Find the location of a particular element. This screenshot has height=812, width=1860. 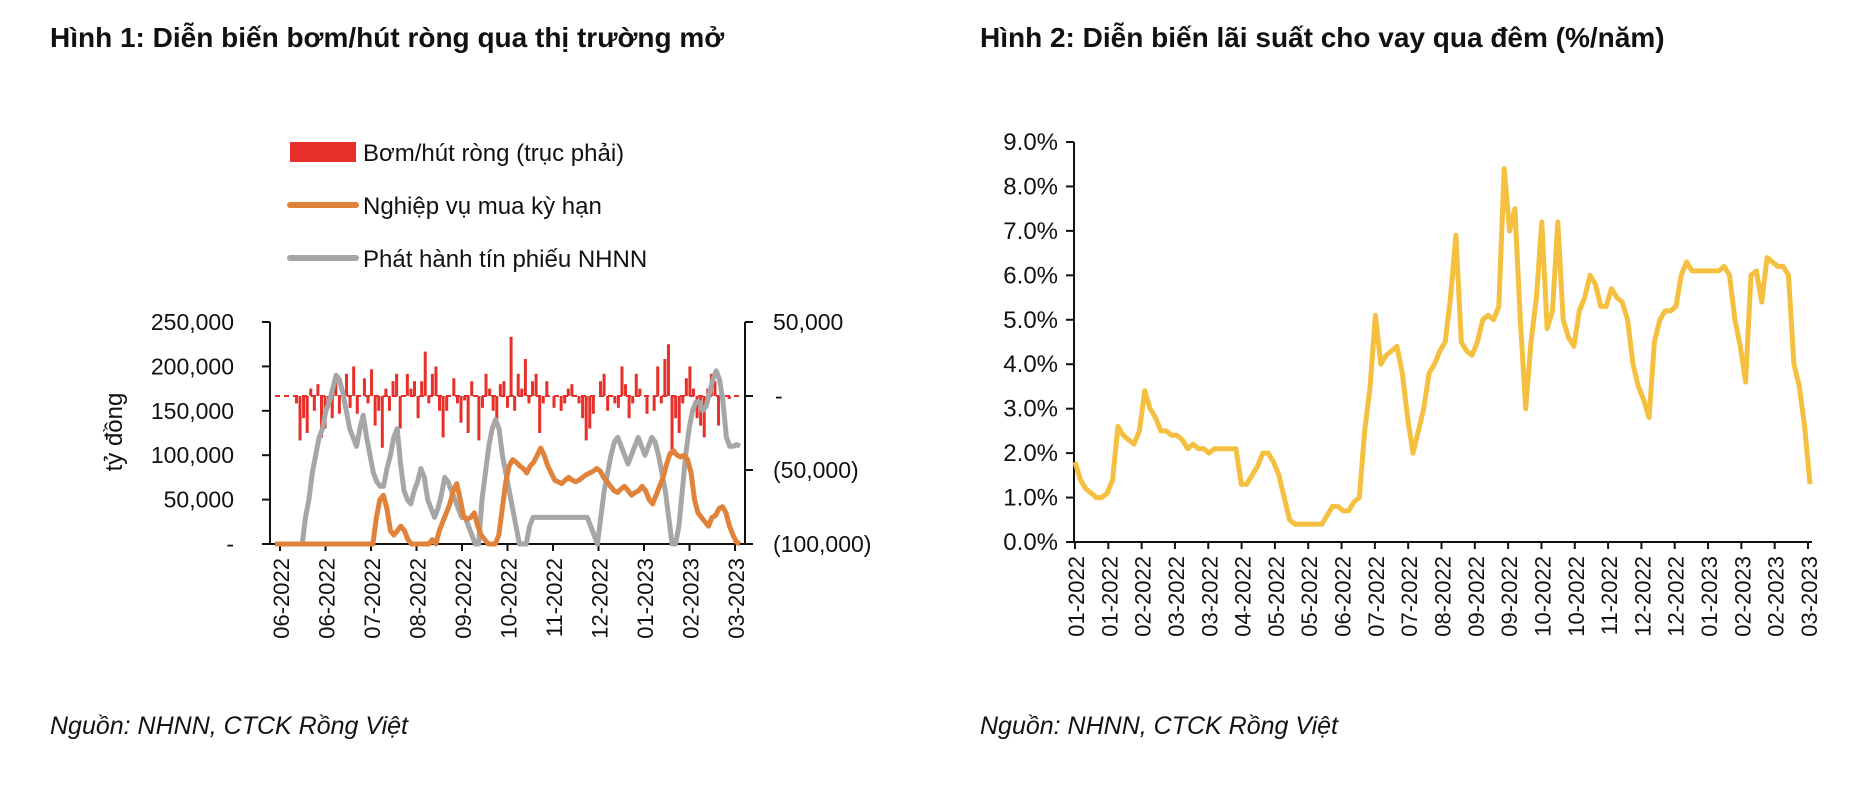

x-tick-label: 03-2022 is located at coordinates (1209, 596).